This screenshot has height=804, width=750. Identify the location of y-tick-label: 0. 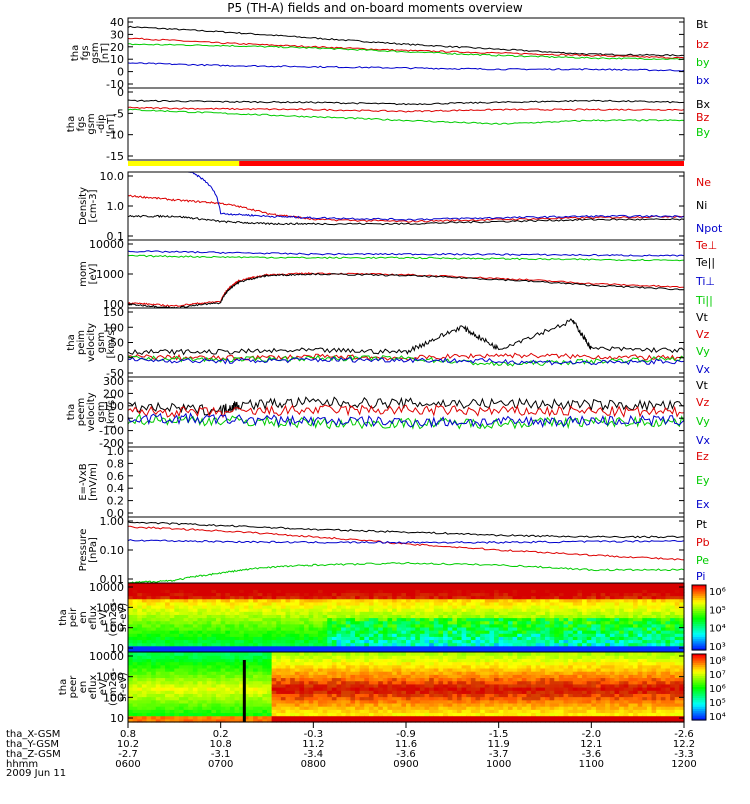
(120, 72).